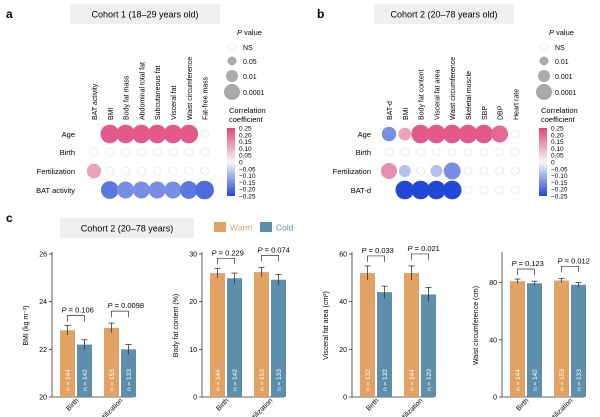 The height and width of the screenshot is (417, 600). Describe the element at coordinates (343, 302) in the screenshot. I see `bar2-ytick-label-2: 40` at that location.